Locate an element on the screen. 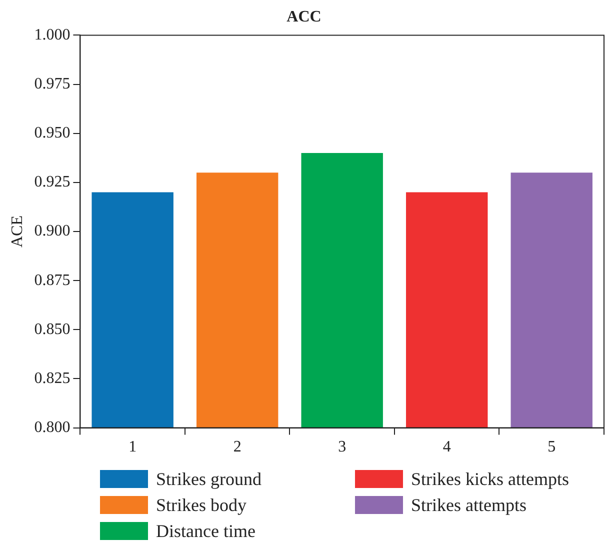 The width and height of the screenshot is (608, 546). y-tick-label: 0.875 is located at coordinates (52, 280).